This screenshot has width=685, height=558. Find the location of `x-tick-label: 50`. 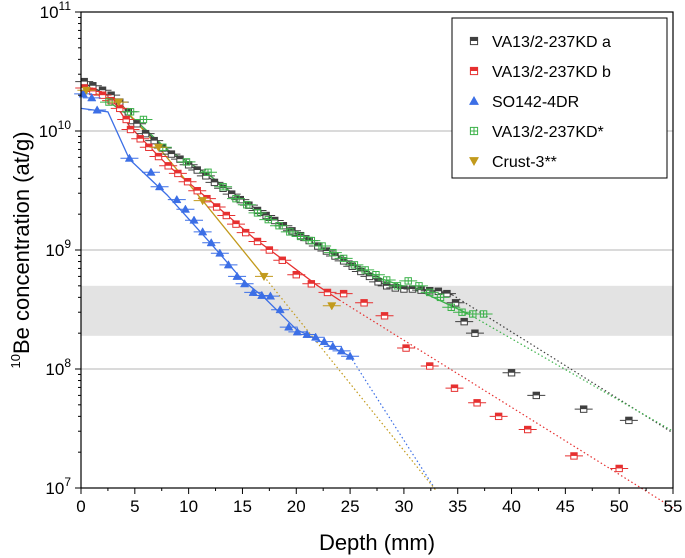

x-tick-label: 50 is located at coordinates (619, 506).